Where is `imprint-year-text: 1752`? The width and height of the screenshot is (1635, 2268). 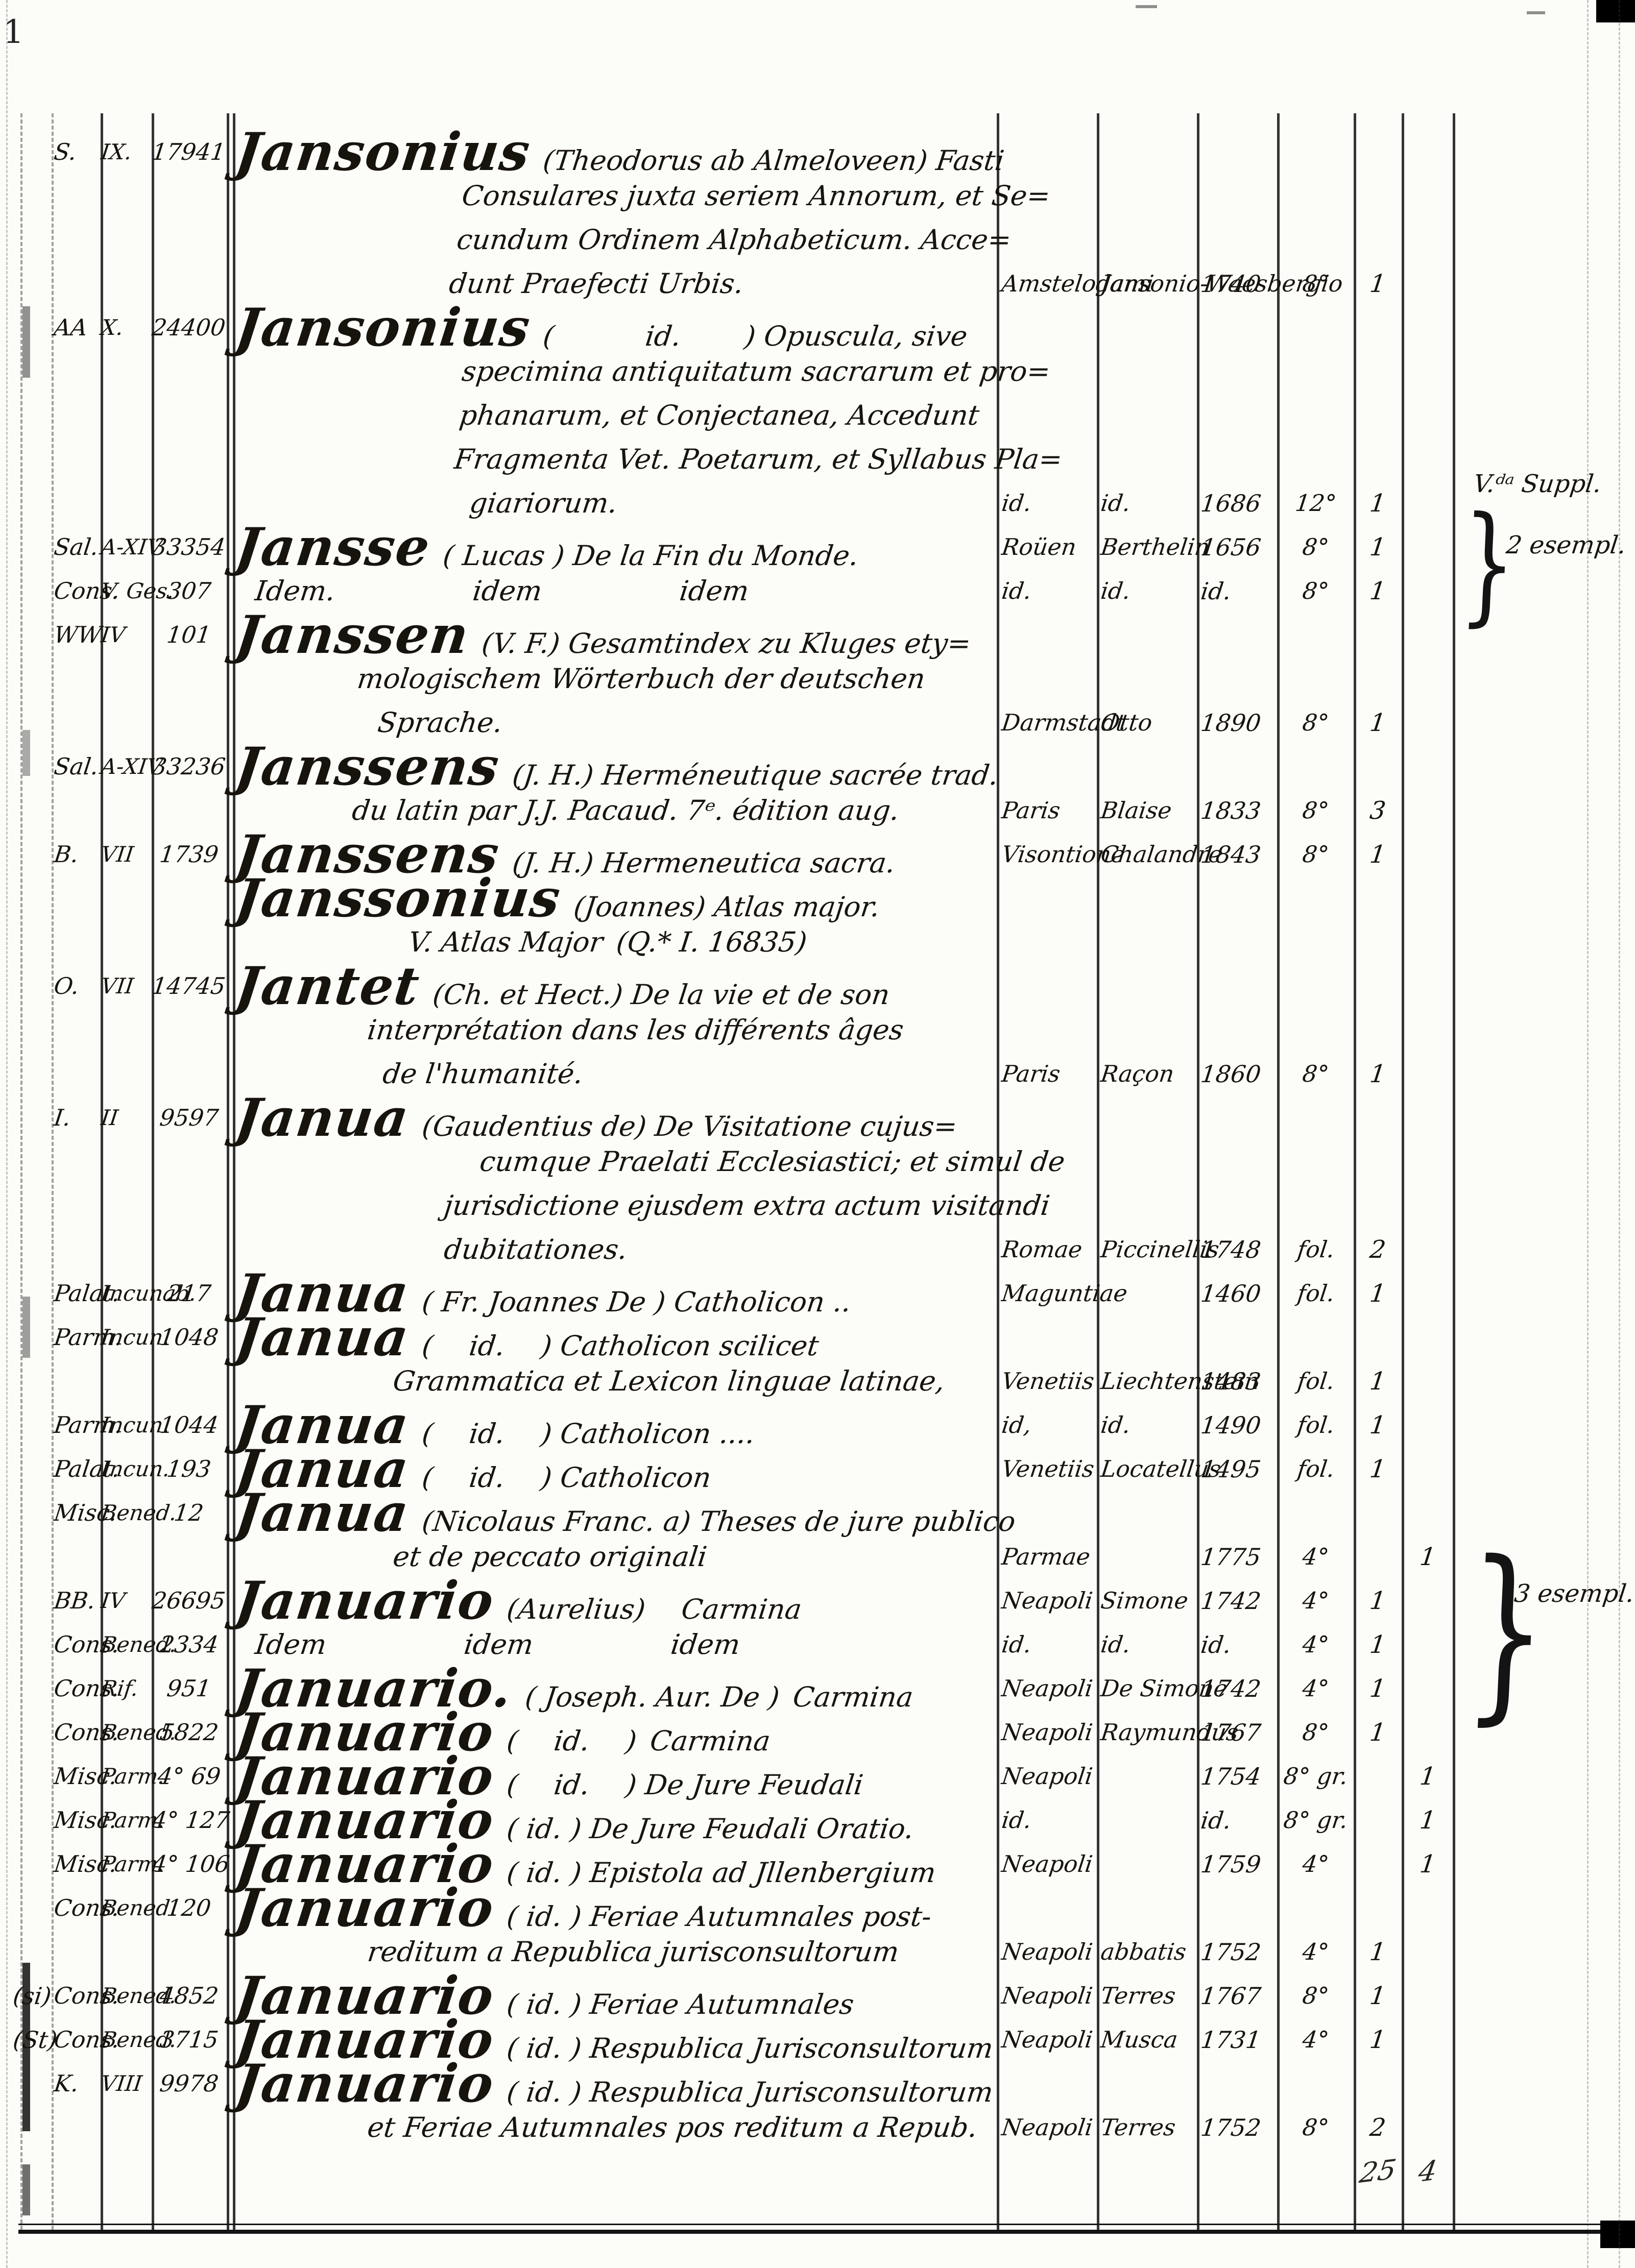 imprint-year-text: 1752 is located at coordinates (1231, 2127).